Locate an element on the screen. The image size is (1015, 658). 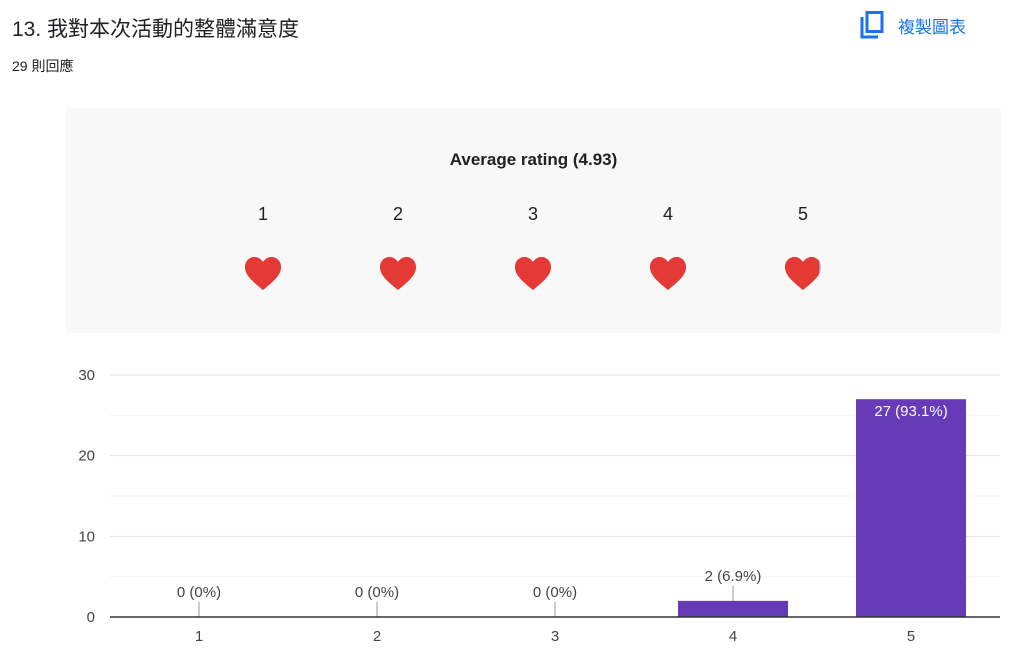
copy-chart-button: 複製圖表 is located at coordinates (913, 25).